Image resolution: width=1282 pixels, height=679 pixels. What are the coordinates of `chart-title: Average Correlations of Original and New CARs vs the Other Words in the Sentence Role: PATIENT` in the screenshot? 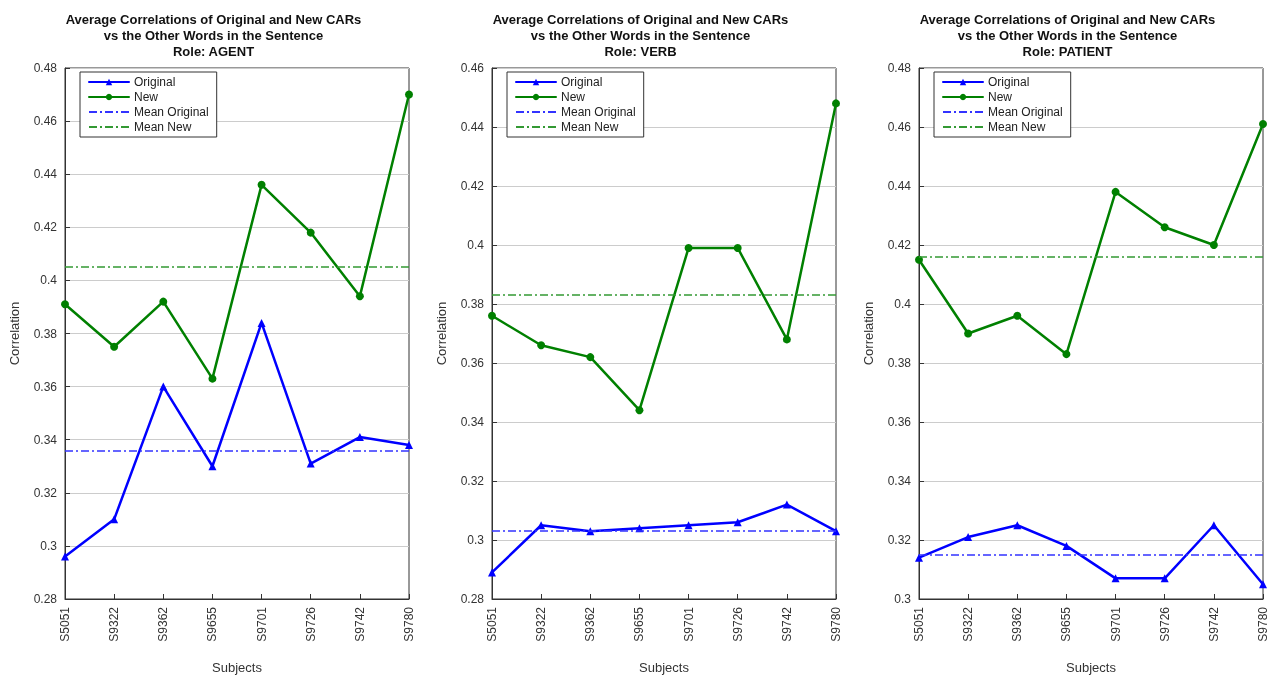 It's located at (1067, 35).